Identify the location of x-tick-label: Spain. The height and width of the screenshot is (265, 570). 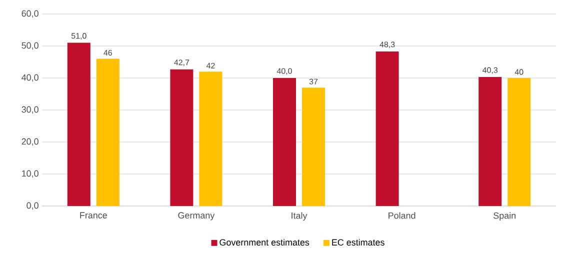
(505, 216).